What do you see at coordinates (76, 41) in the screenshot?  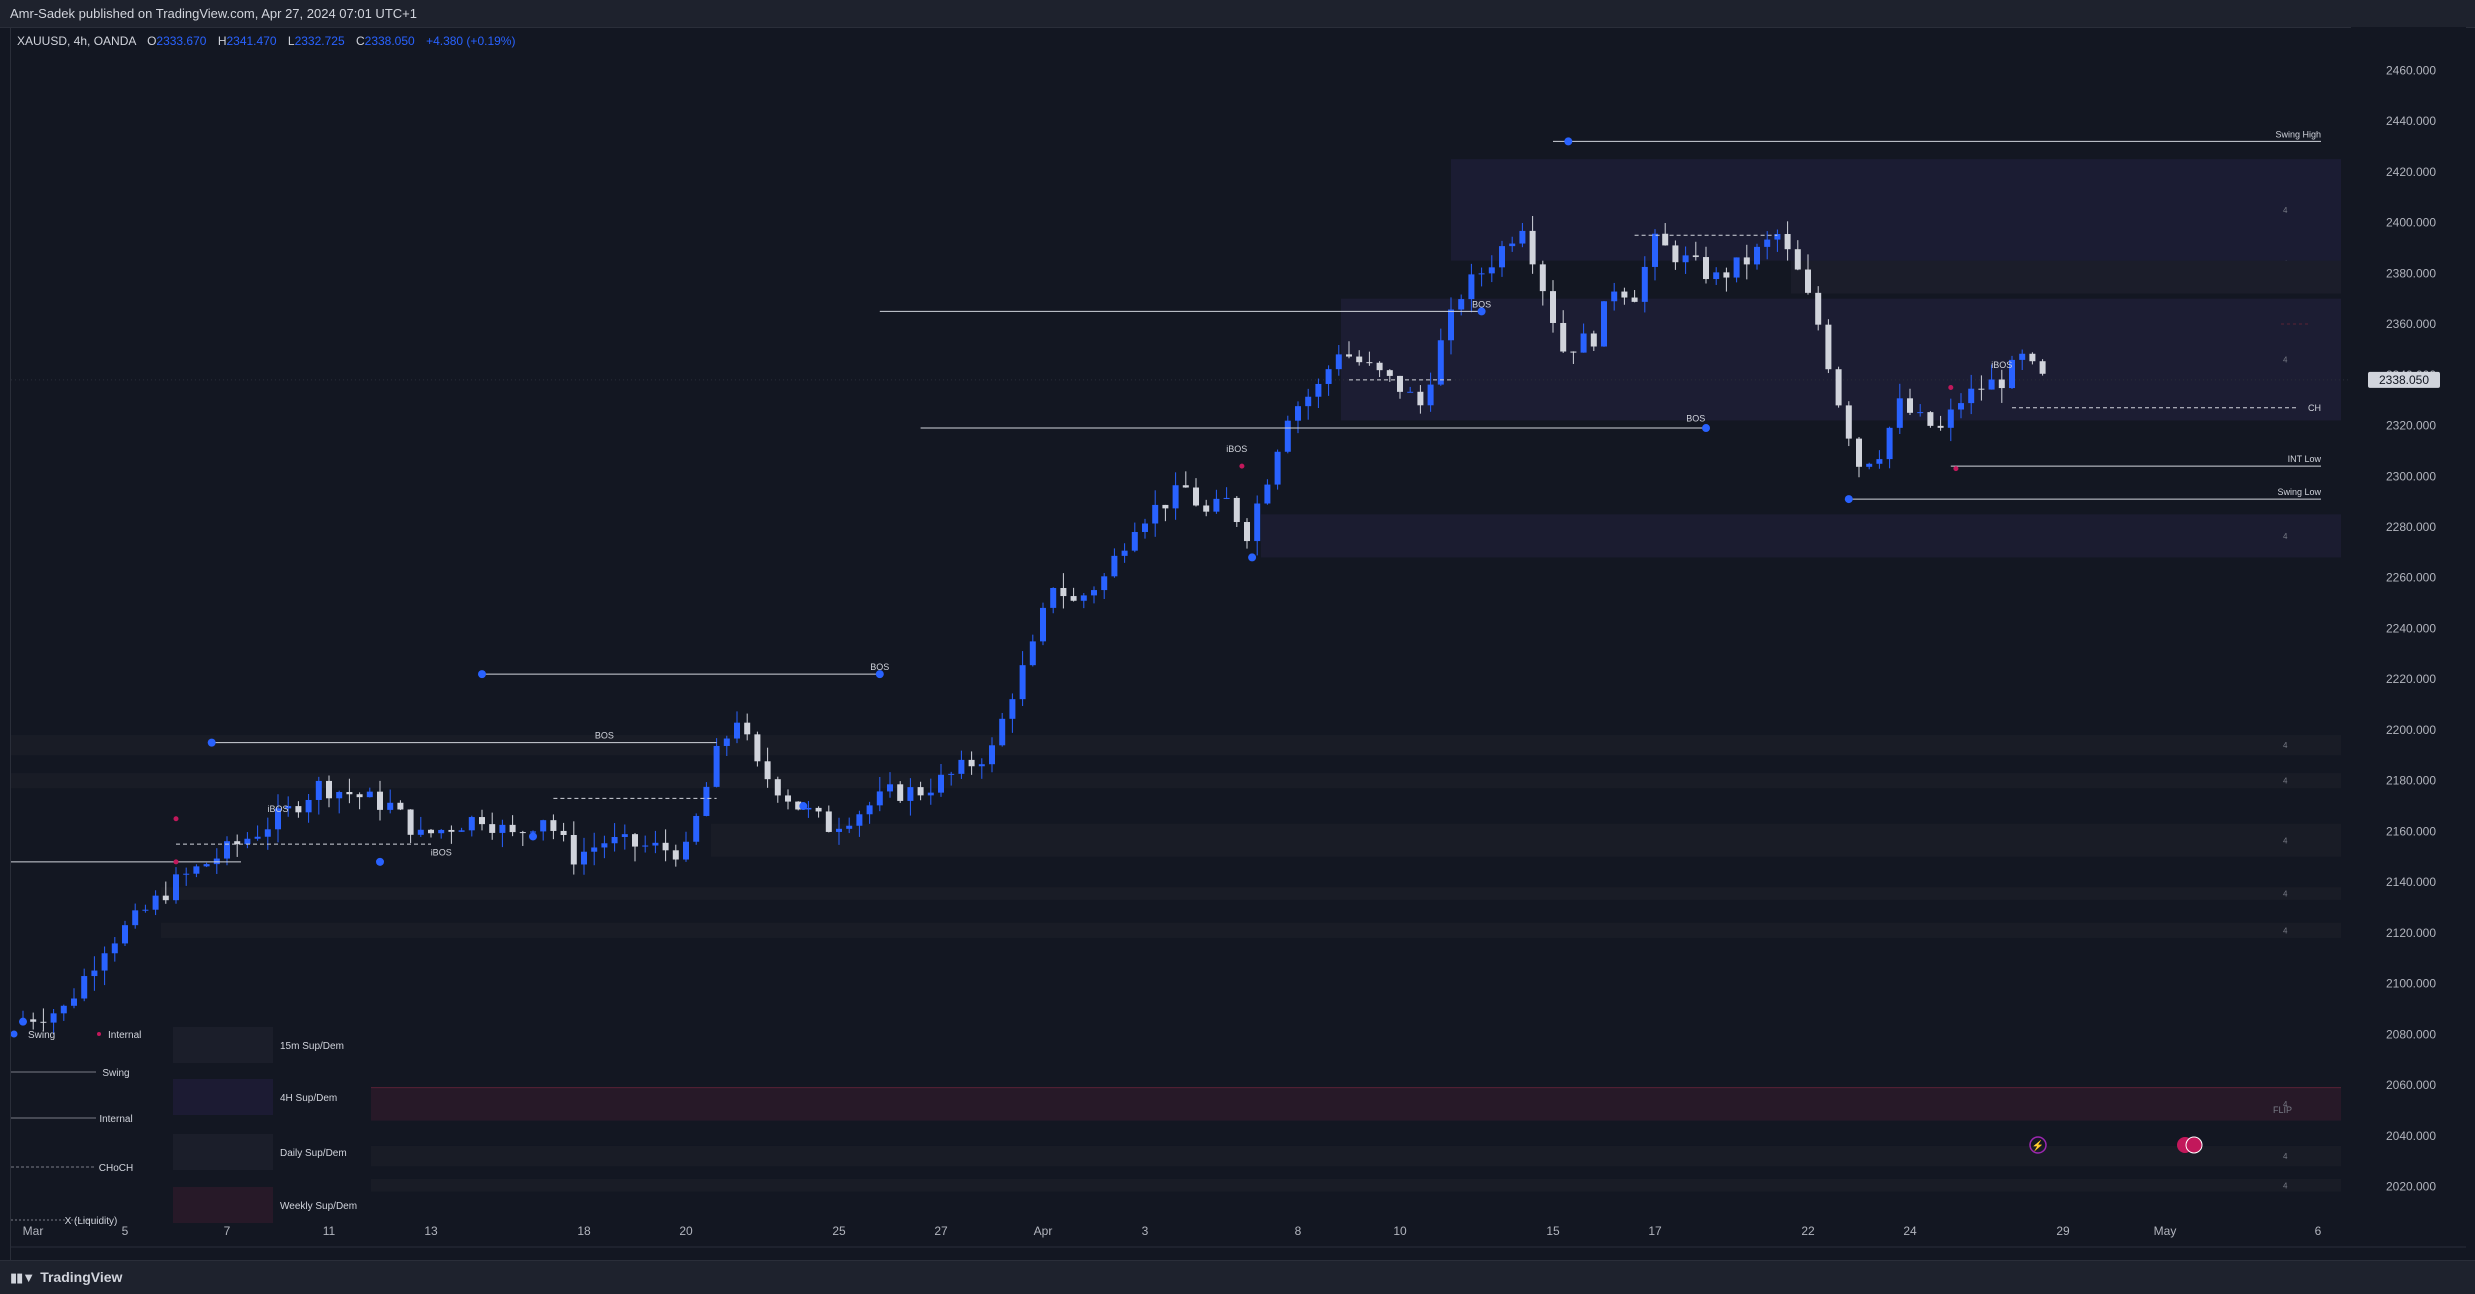 I see `symbol-label: XAUUSD, 4h, OANDA` at bounding box center [76, 41].